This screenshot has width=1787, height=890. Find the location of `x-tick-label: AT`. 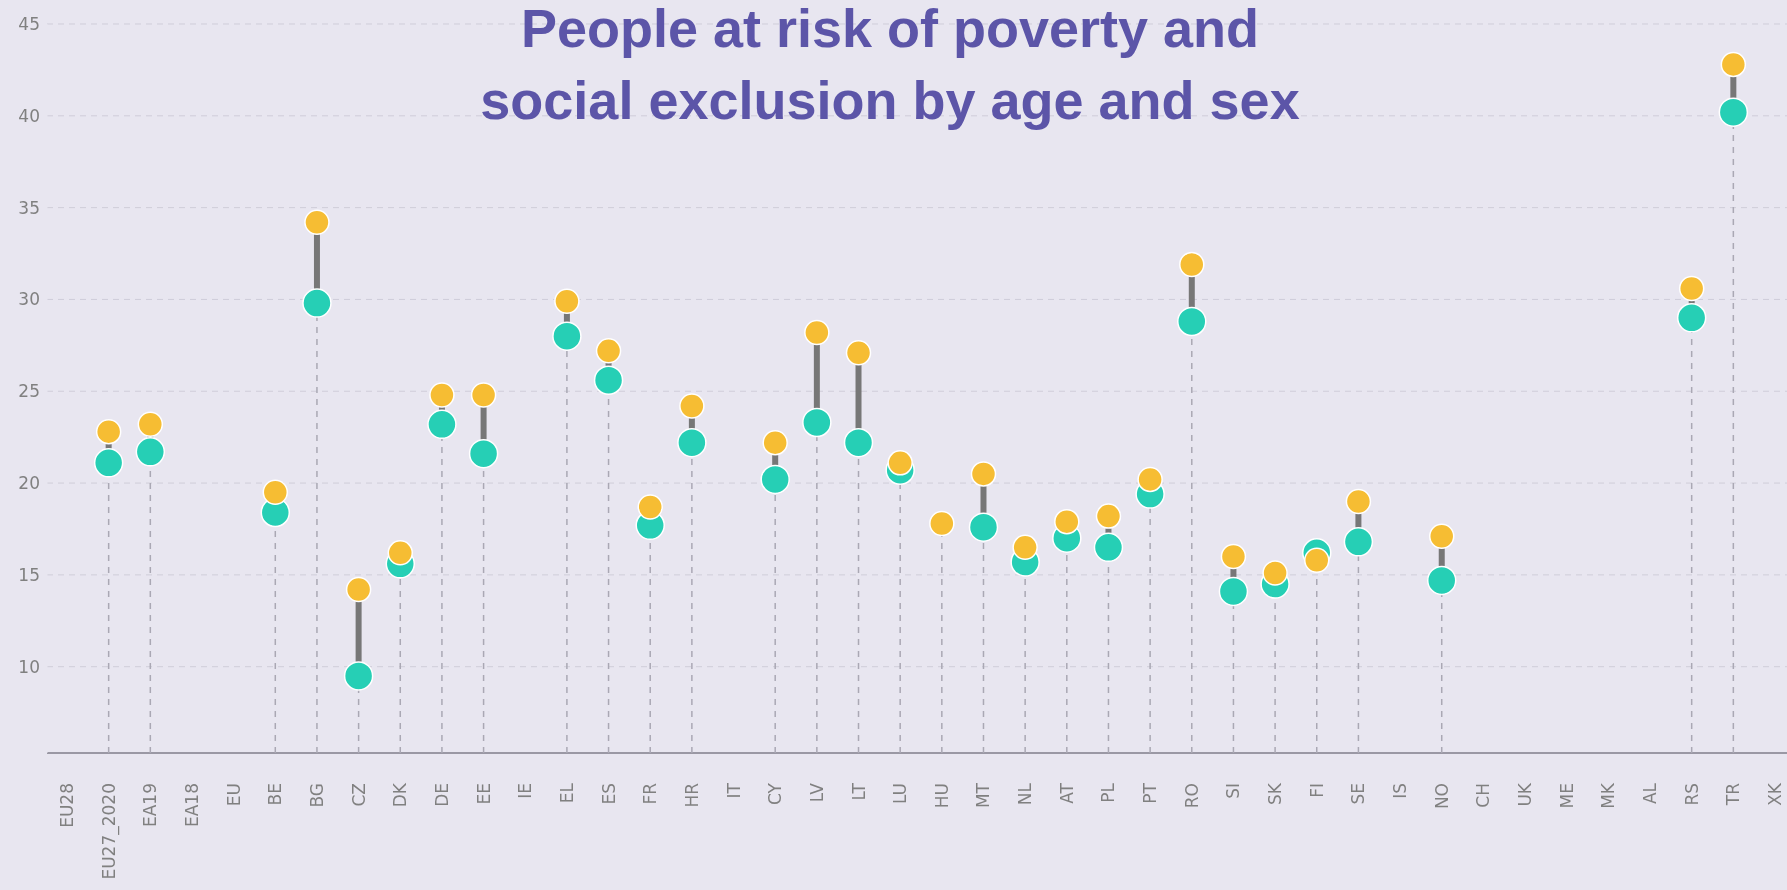

x-tick-label: AT is located at coordinates (1066, 793).